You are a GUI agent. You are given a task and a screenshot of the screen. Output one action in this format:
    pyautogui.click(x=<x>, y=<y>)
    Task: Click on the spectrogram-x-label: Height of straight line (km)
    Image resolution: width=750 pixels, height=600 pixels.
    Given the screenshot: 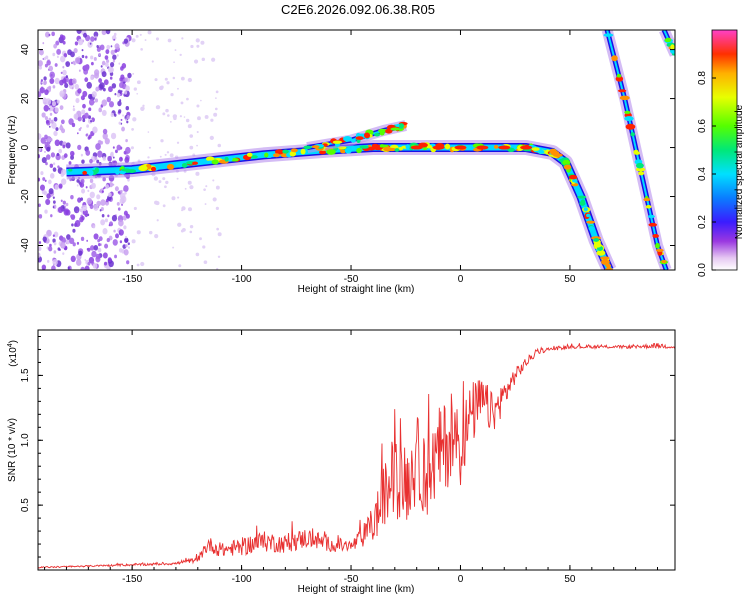 What is the action you would take?
    pyautogui.click(x=356, y=289)
    